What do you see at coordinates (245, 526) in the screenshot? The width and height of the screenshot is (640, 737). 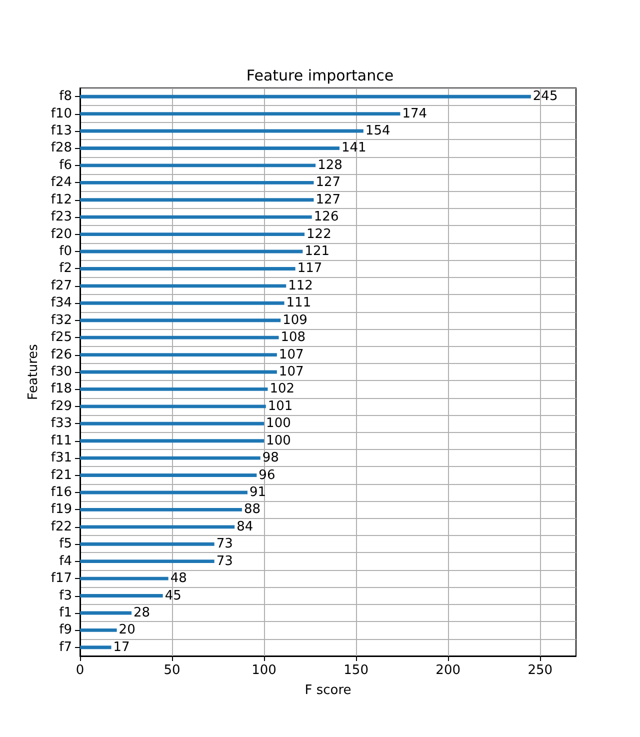 I see `data-label: 84` at bounding box center [245, 526].